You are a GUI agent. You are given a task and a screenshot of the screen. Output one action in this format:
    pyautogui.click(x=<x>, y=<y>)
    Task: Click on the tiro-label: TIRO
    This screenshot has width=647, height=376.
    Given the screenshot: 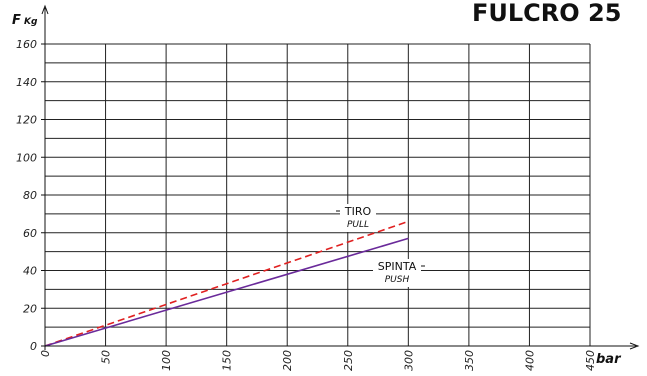 What is the action you would take?
    pyautogui.click(x=358, y=211)
    